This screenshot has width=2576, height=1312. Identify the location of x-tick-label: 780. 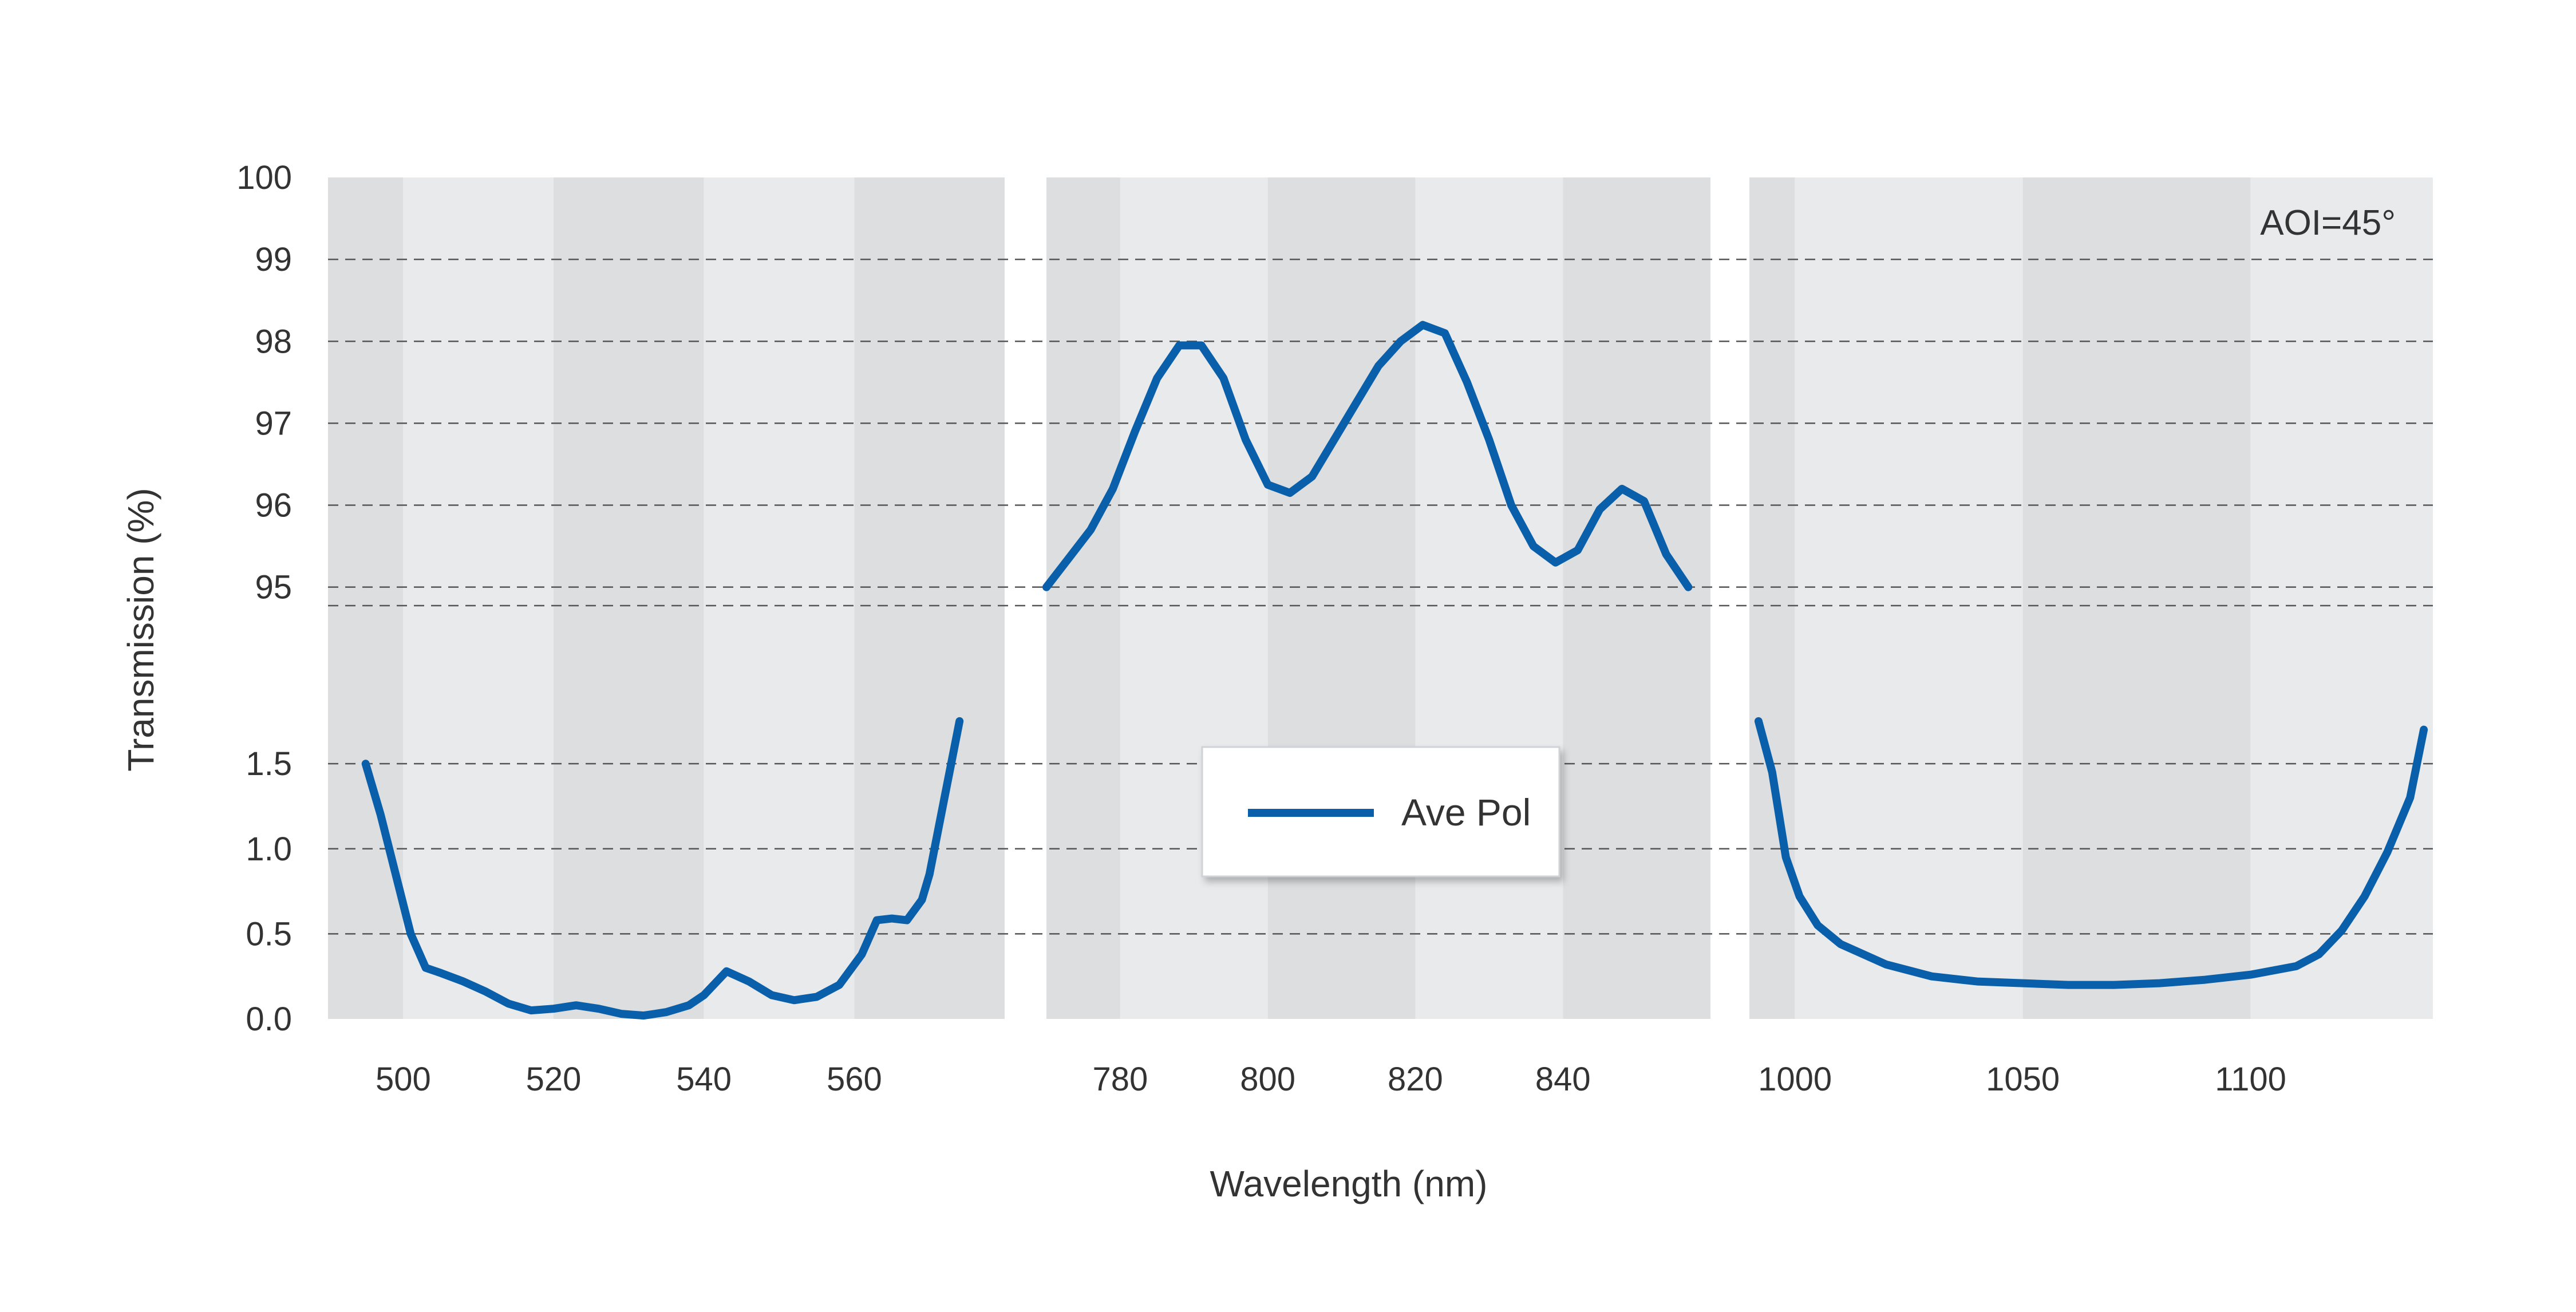
(1120, 1079).